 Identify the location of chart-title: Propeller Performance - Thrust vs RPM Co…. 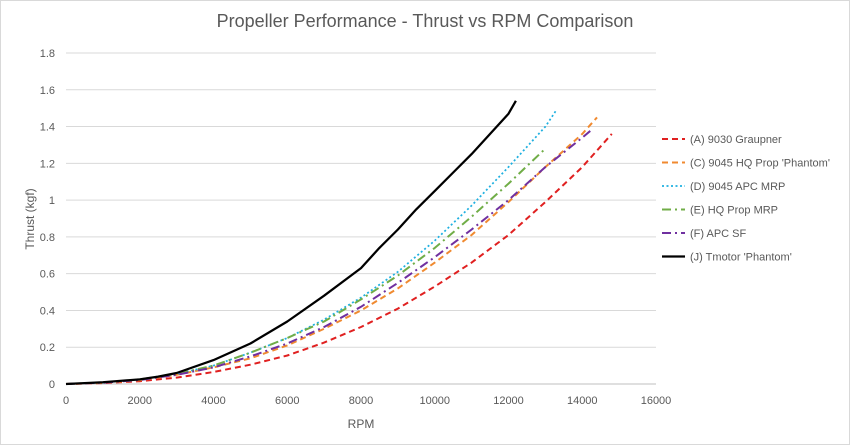
(425, 21).